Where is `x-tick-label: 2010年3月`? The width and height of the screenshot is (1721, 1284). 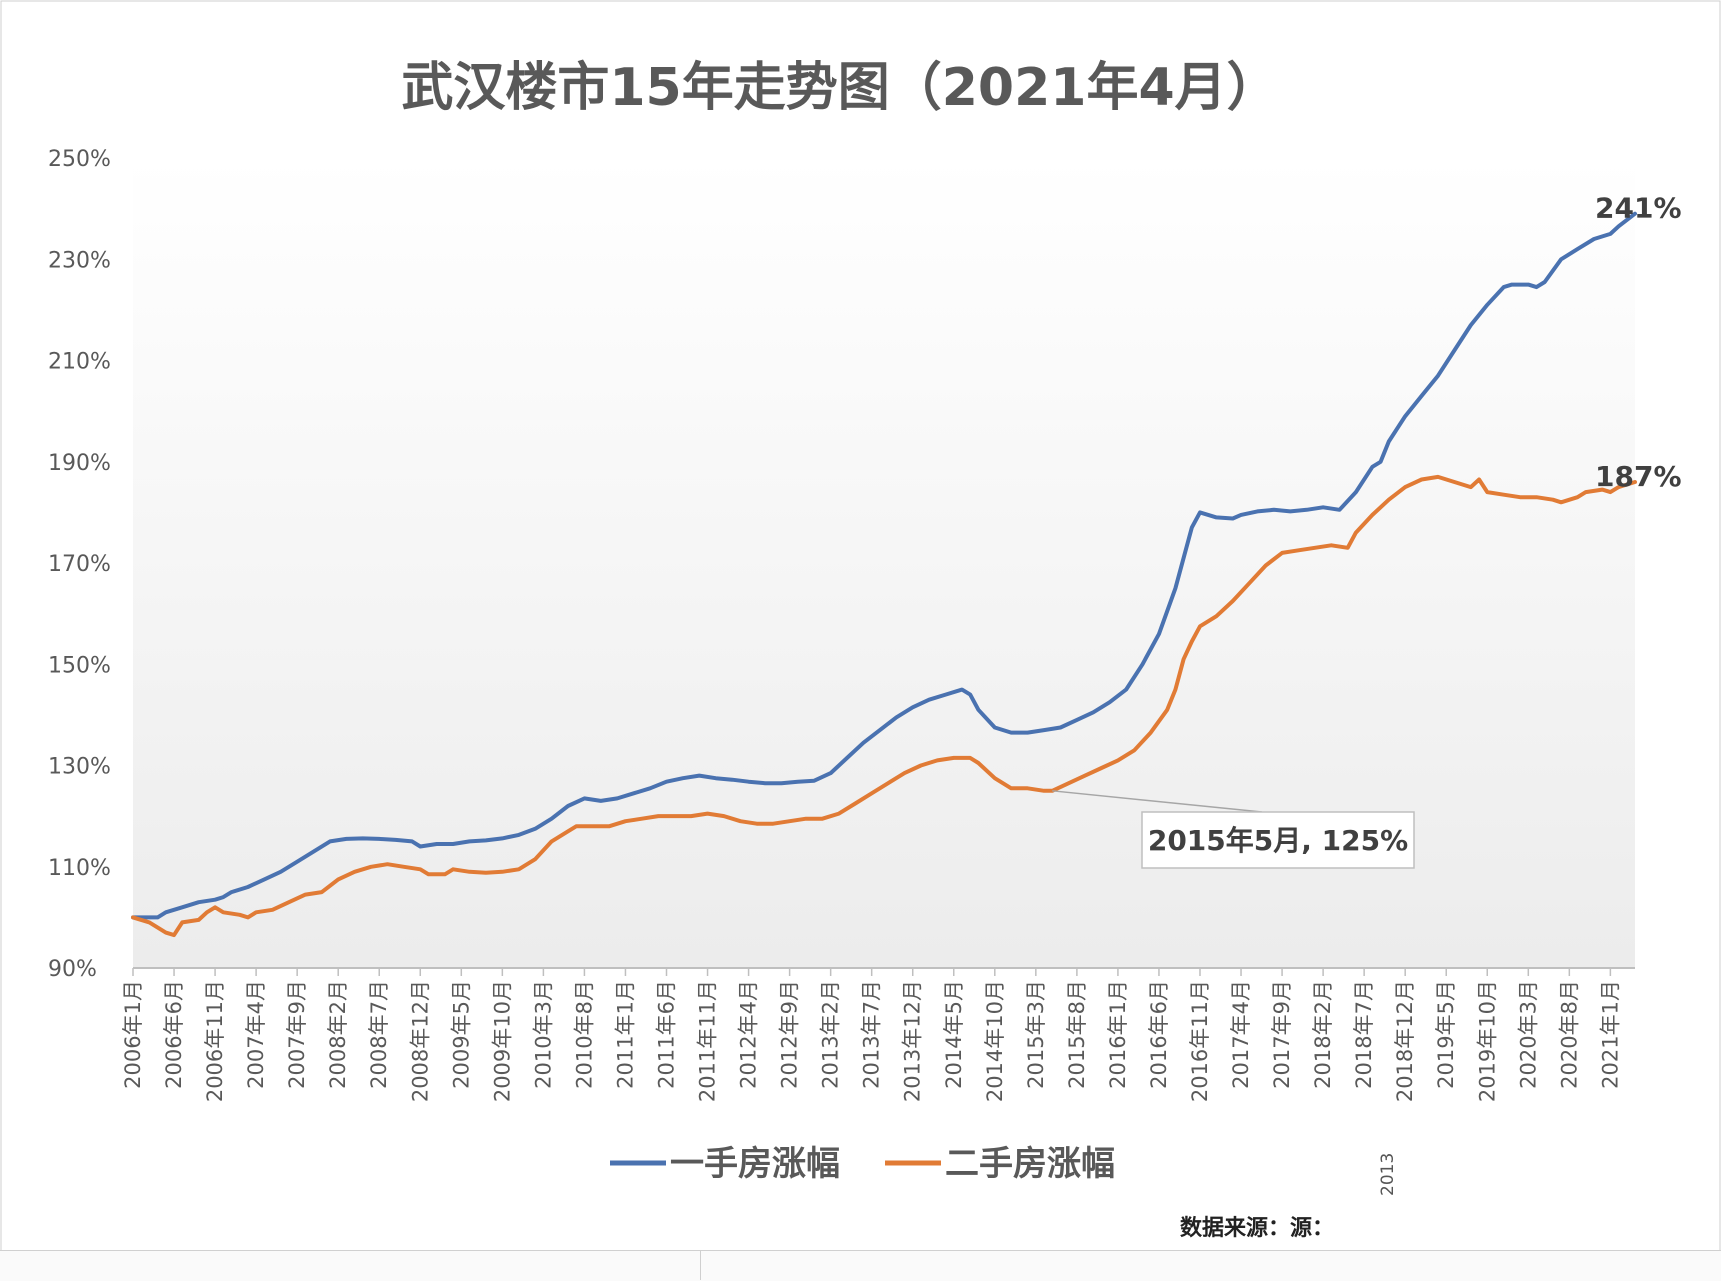 x-tick-label: 2010年3月 is located at coordinates (543, 1034).